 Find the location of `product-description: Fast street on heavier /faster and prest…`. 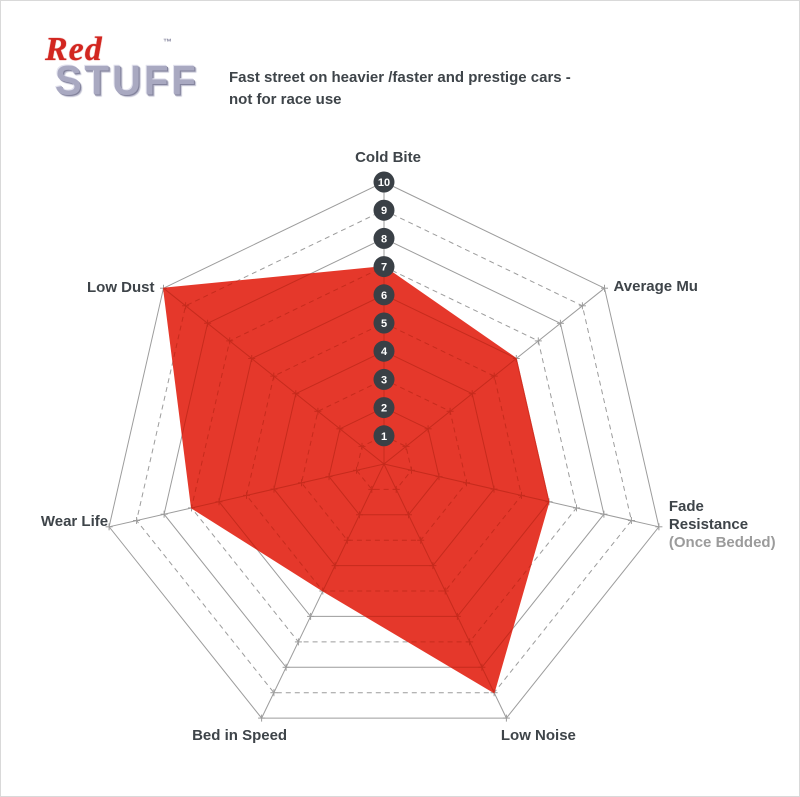

product-description: Fast street on heavier /faster and prest… is located at coordinates (449, 89).